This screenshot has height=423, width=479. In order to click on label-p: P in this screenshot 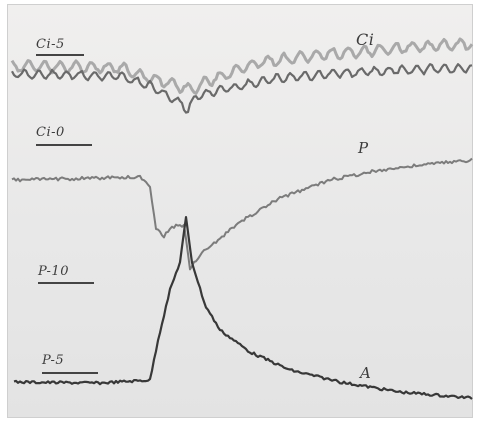, I will do `click(363, 148)`.